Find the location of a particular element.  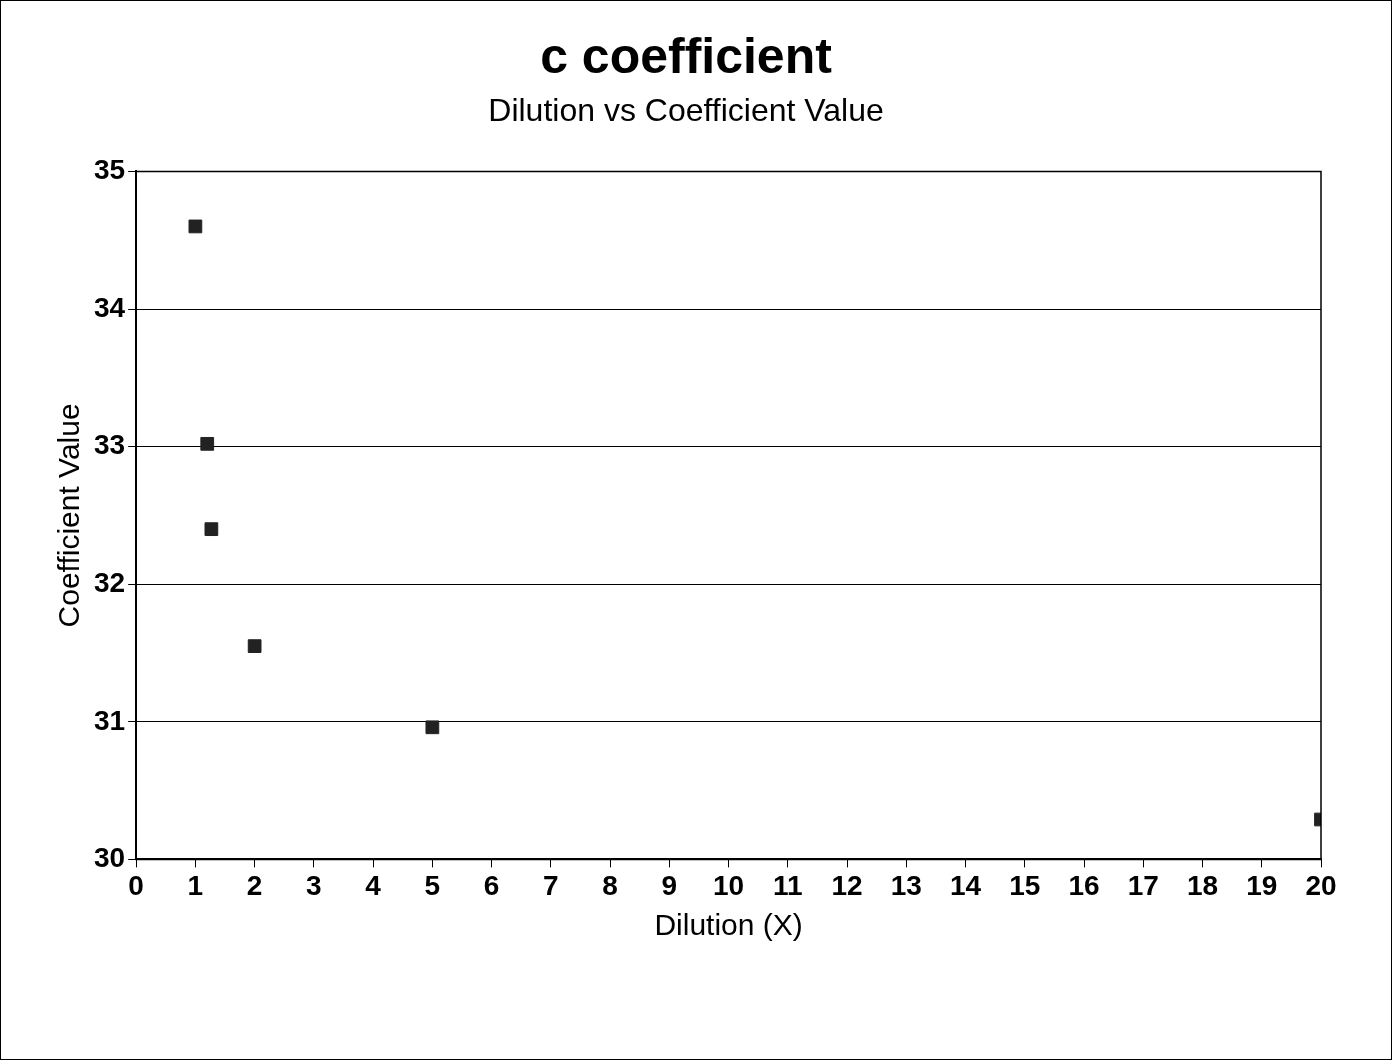

x-tick-label: 9 is located at coordinates (669, 885).